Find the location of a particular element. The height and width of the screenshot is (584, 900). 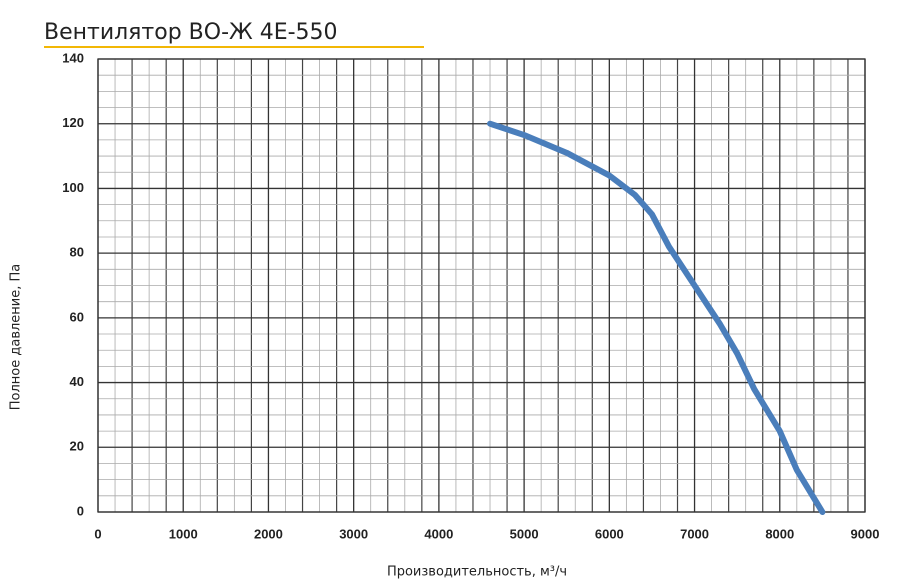

x-tick-label: 3000 is located at coordinates (353, 533).